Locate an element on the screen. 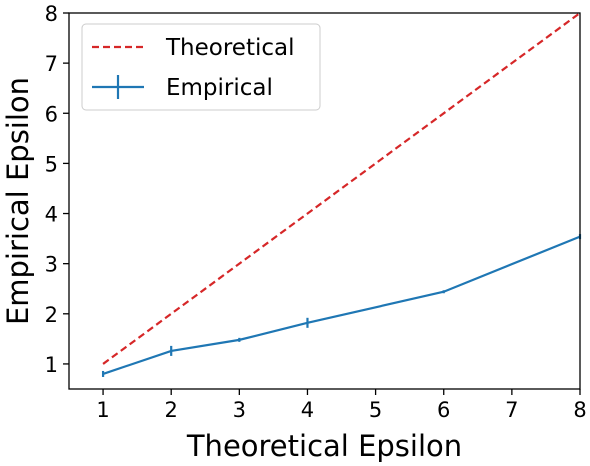 The image size is (590, 466). y-tick-label: 4 is located at coordinates (51, 215).